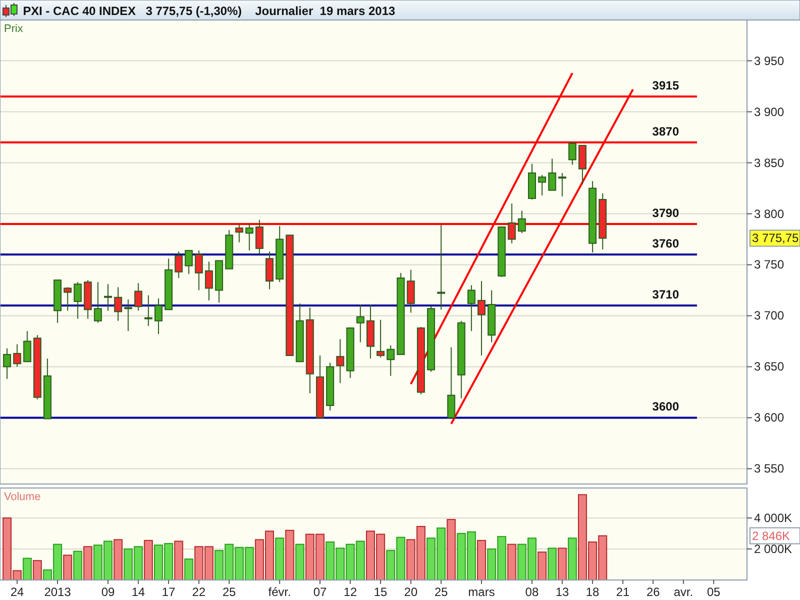  I want to click on y-tick-label: 3 800, so click(769, 213).